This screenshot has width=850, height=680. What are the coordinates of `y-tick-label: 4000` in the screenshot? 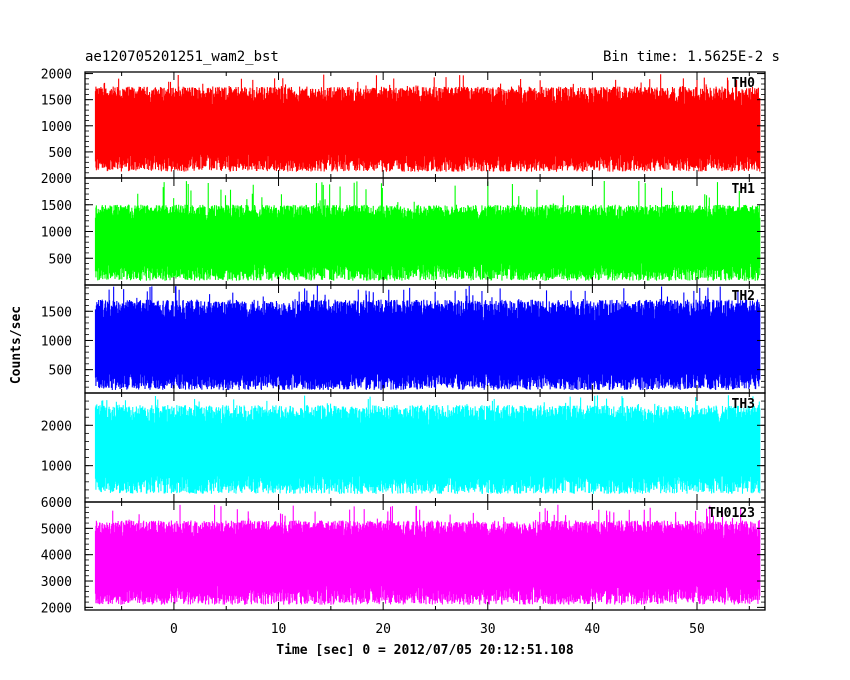 It's located at (56, 556).